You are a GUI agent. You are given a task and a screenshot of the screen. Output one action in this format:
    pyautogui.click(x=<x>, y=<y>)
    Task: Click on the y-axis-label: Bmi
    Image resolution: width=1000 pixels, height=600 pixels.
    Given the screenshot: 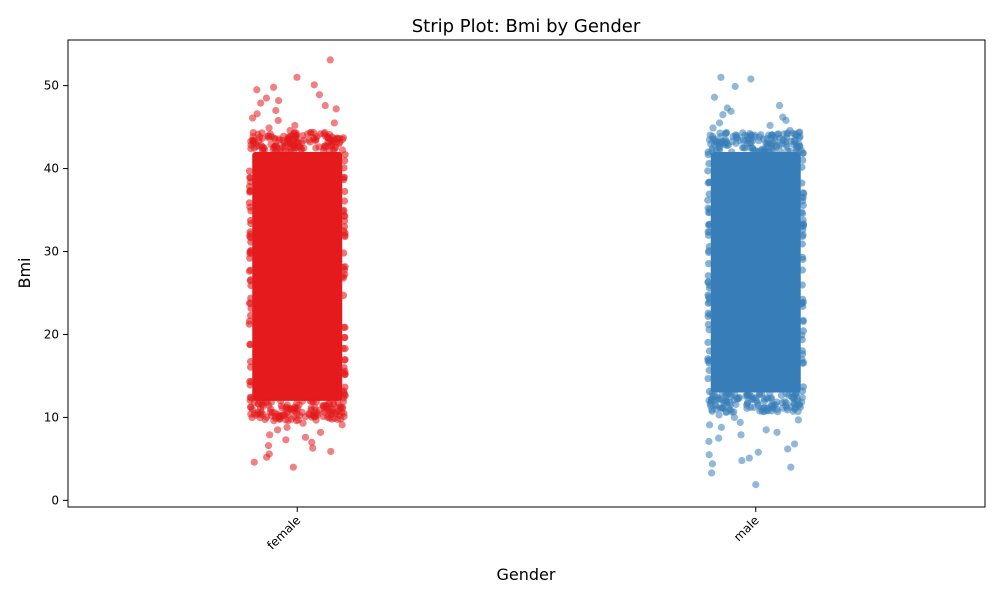 What is the action you would take?
    pyautogui.click(x=24, y=272)
    